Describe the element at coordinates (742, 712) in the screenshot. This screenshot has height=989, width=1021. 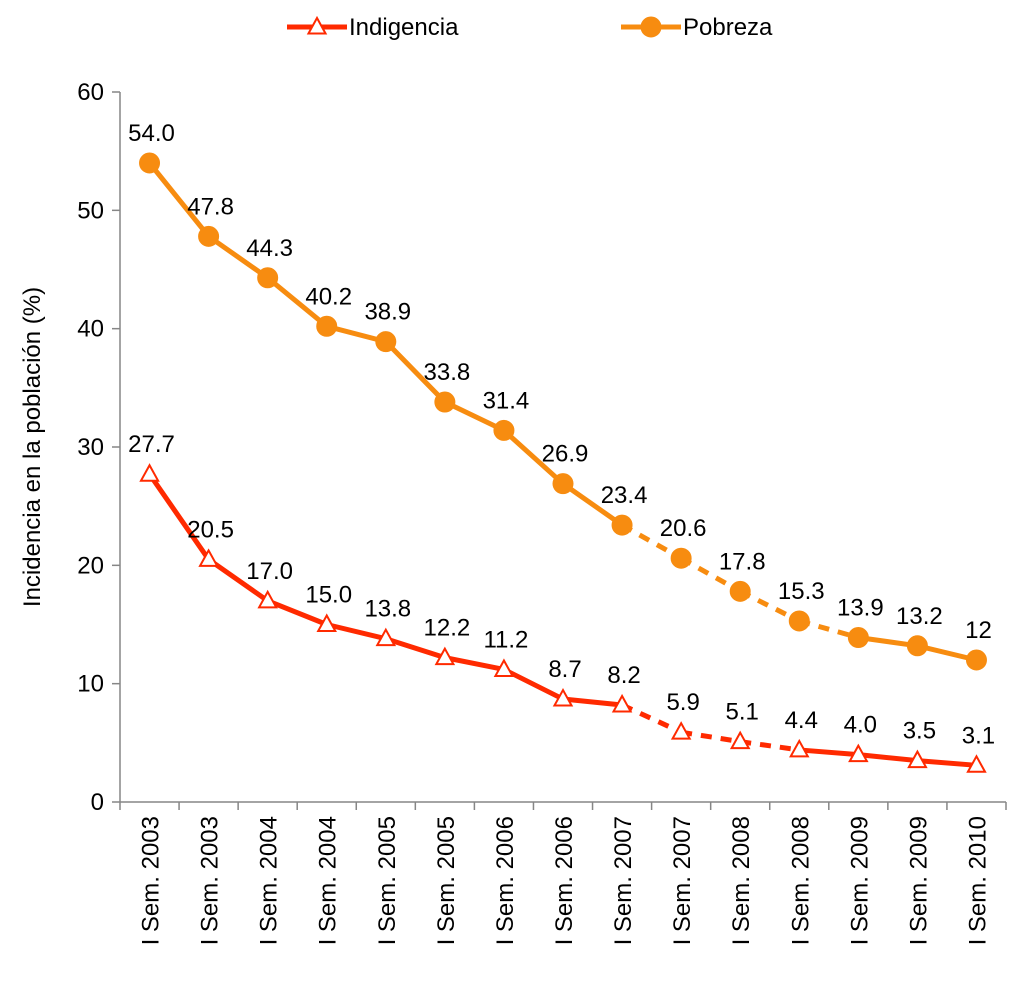
I see `indigencia-data-label: 5.1` at that location.